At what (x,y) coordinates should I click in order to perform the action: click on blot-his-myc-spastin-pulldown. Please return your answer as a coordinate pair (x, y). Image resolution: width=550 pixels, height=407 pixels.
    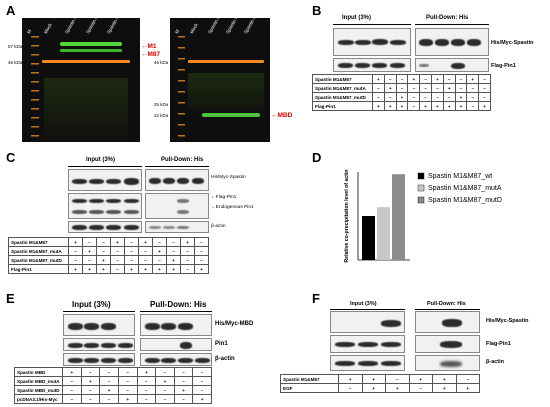
    Looking at the image, I should click on (452, 42).